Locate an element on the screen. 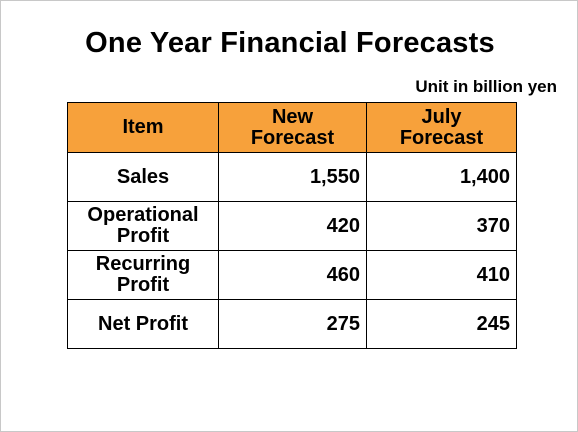 The width and height of the screenshot is (578, 432). cell-july-forecast: 1,400 is located at coordinates (441, 177).